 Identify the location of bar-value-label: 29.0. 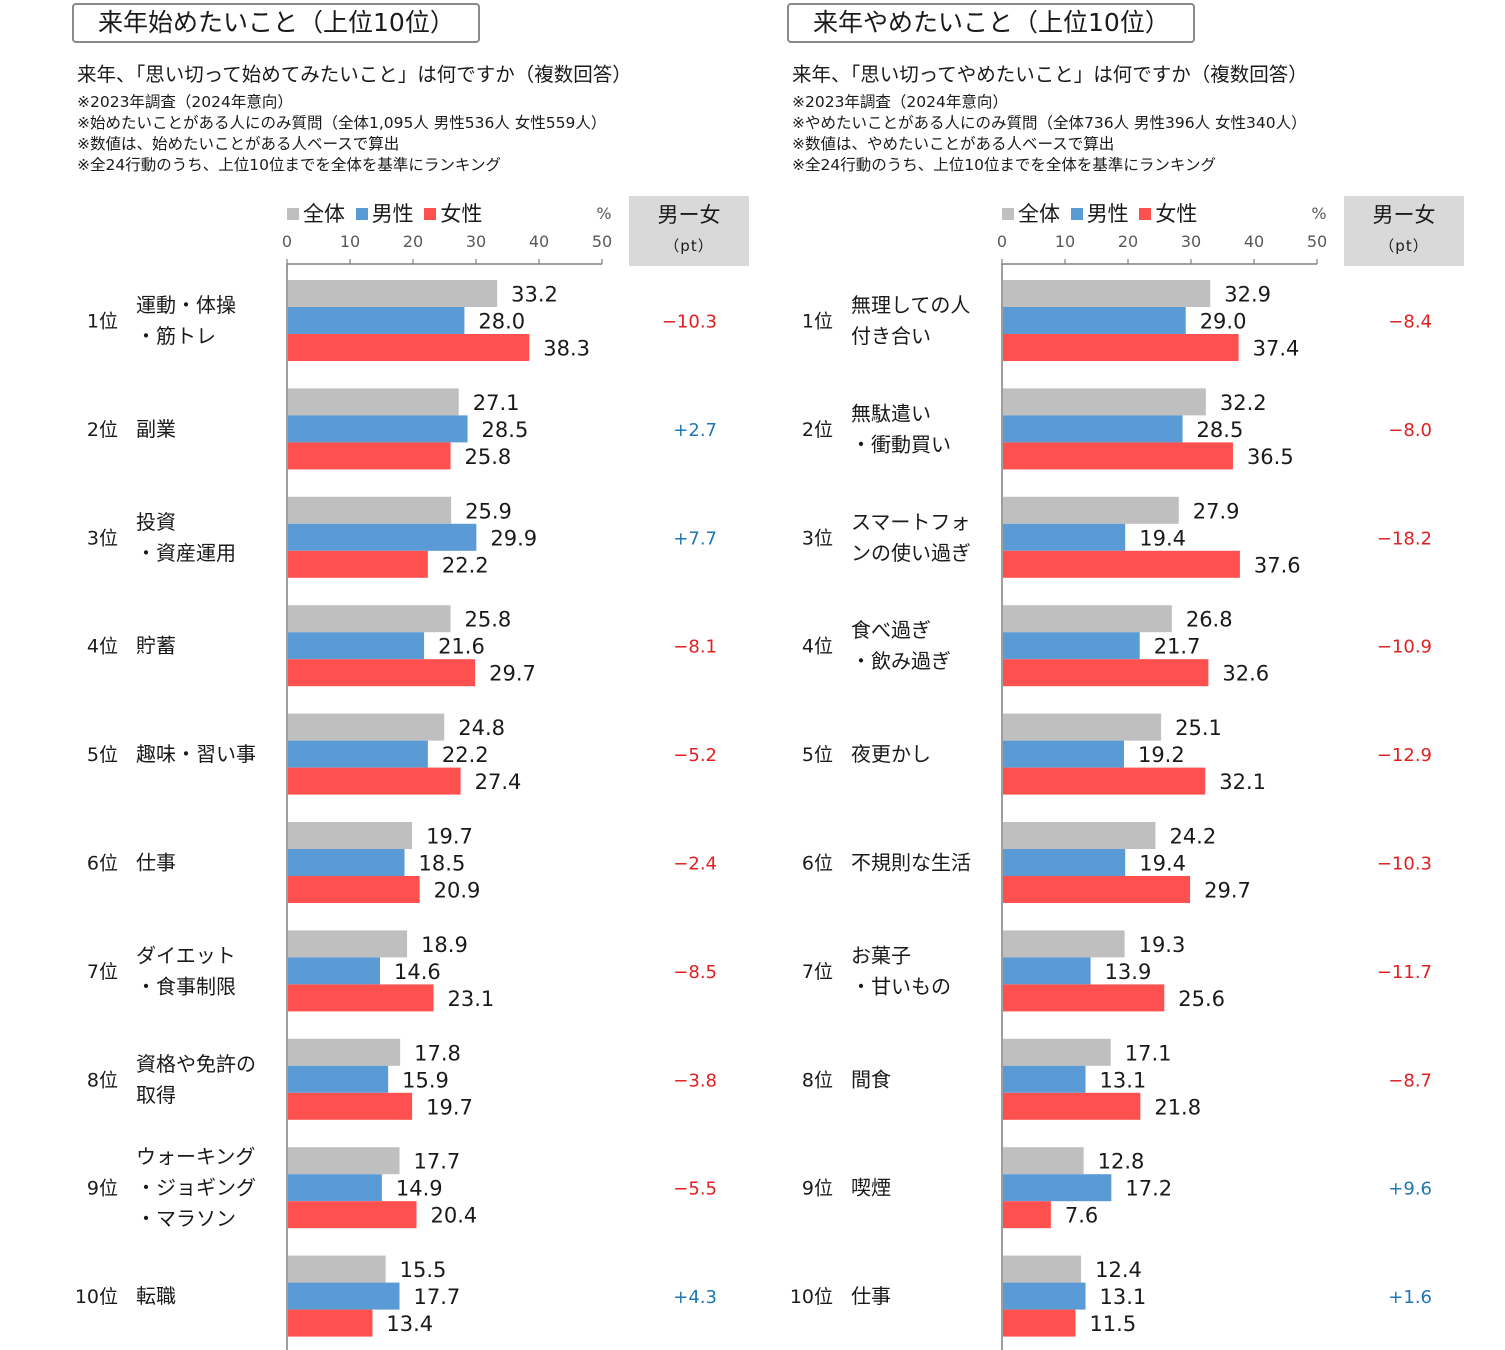
(1223, 322).